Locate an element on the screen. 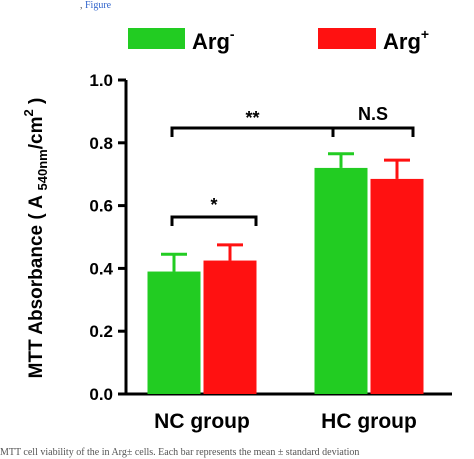 Image resolution: width=474 pixels, height=459 pixels. y-tick-label-0: 0.0 is located at coordinates (101, 394).